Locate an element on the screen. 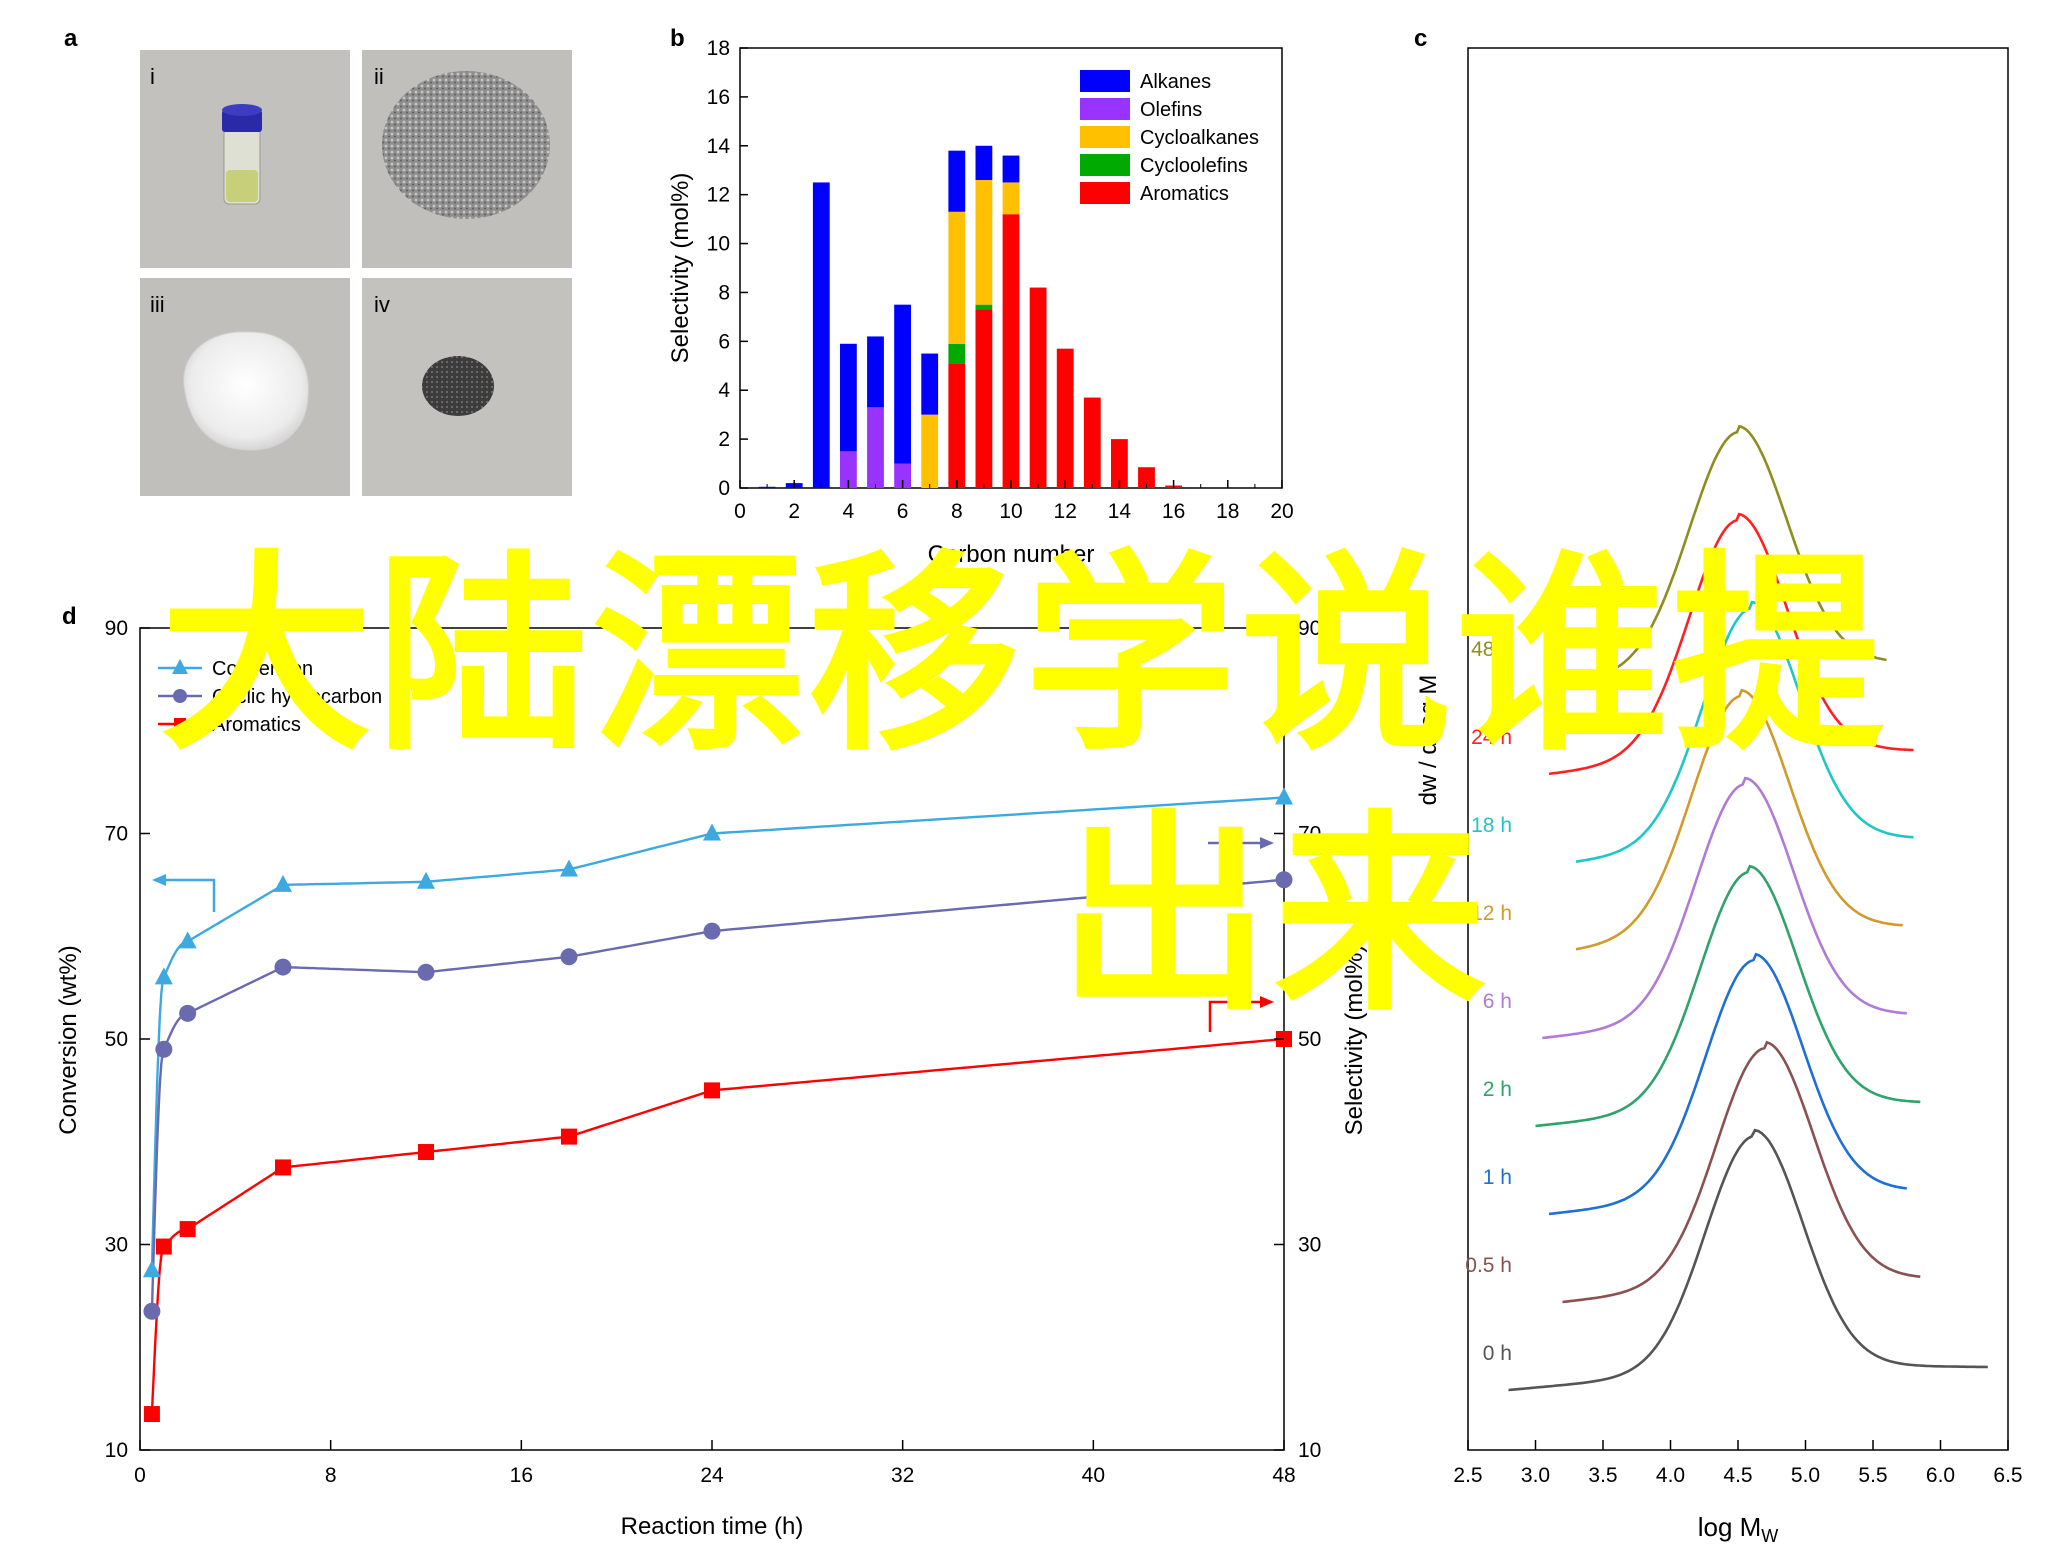  chart-d-ylabel-right: Selectivity (mol%) is located at coordinates (1354, 1040).